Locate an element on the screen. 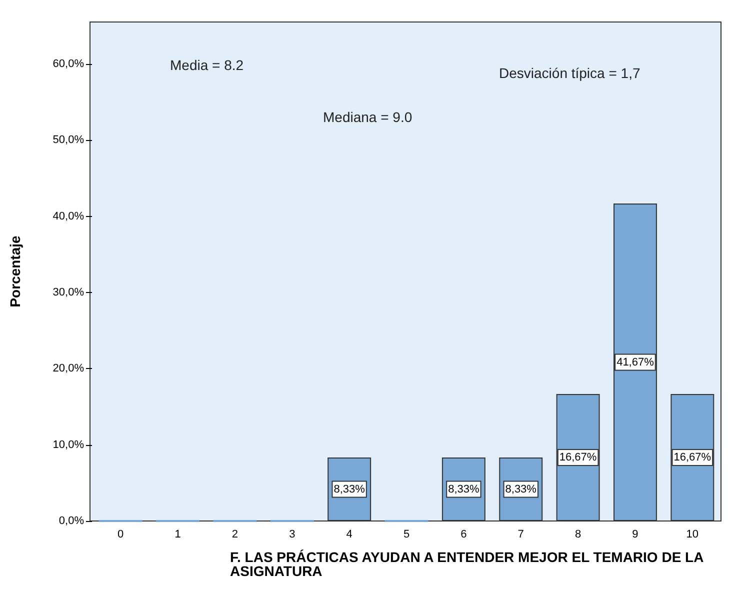 This screenshot has height=591, width=729. x-tick-label: 2 is located at coordinates (235, 534).